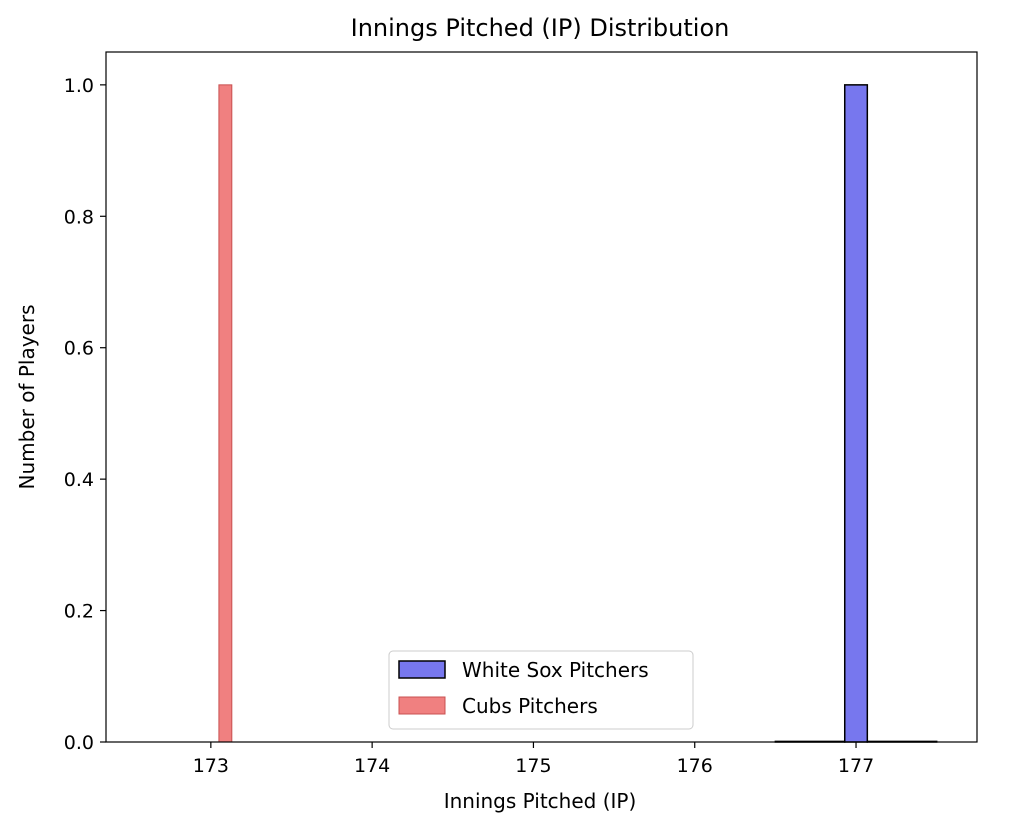  What do you see at coordinates (422, 705) in the screenshot?
I see `legend-swatch-cubs` at bounding box center [422, 705].